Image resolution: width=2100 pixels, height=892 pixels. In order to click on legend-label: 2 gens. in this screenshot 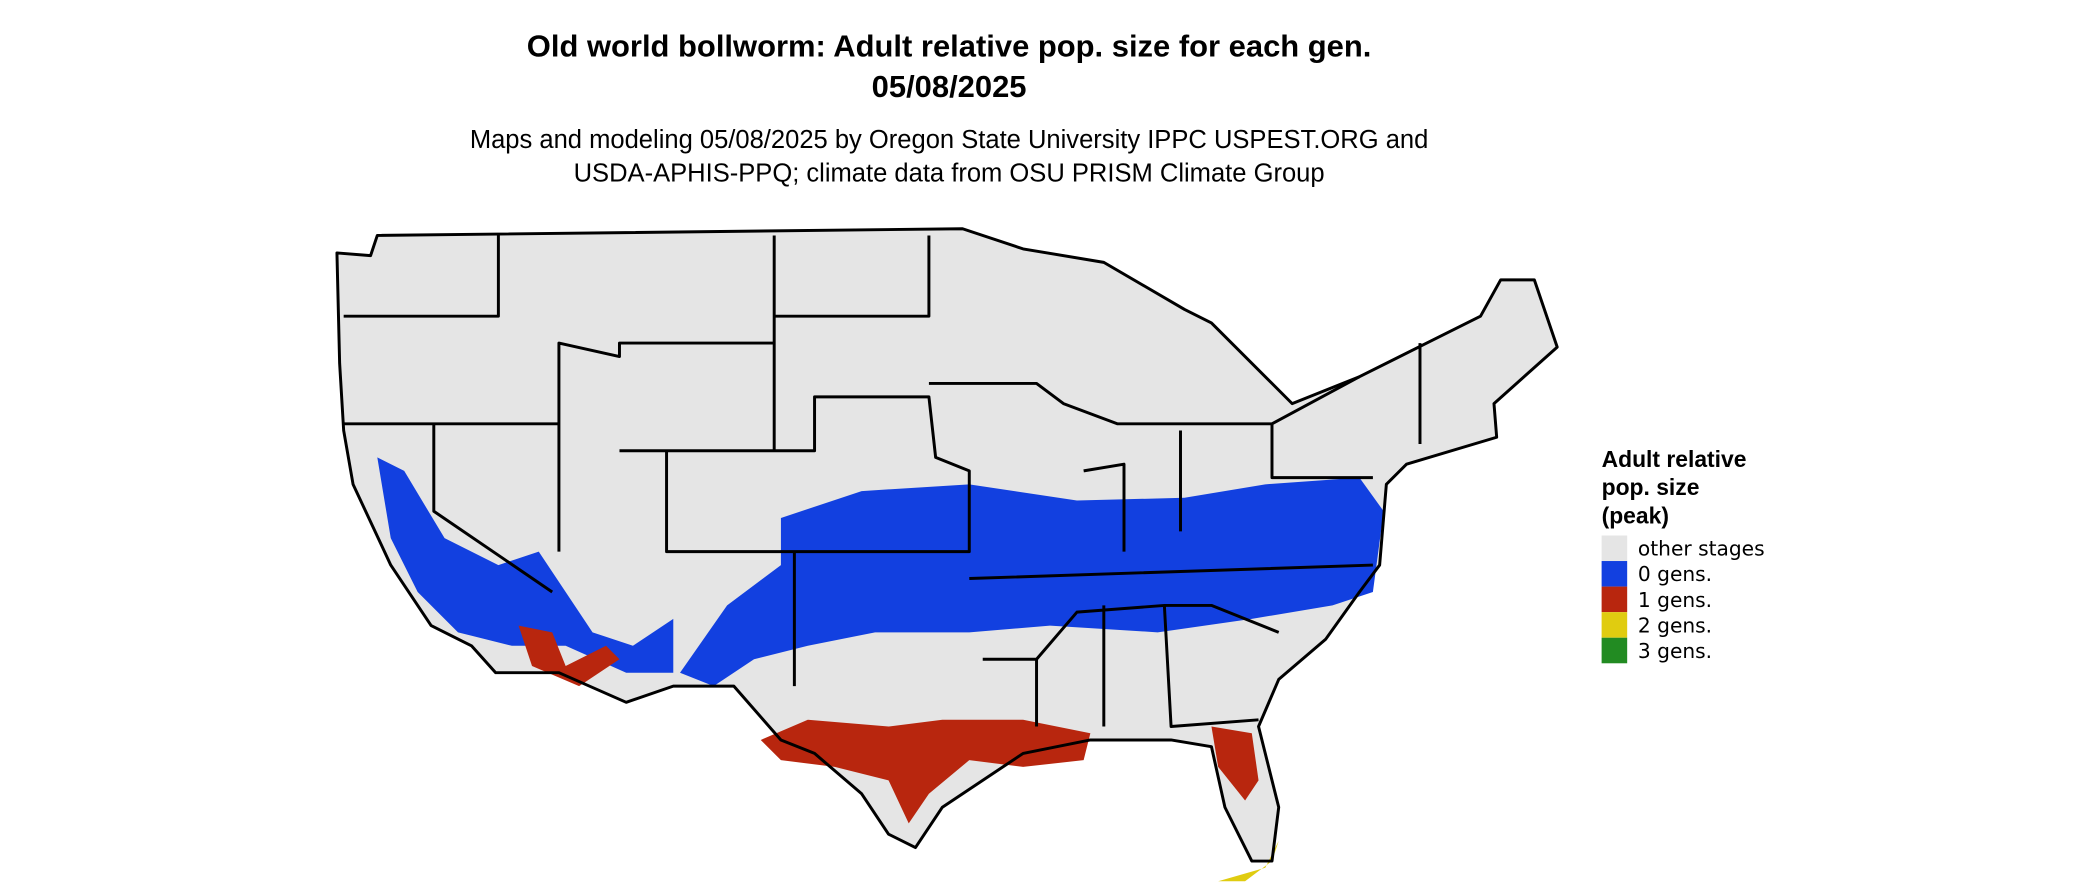, I will do `click(1675, 625)`.